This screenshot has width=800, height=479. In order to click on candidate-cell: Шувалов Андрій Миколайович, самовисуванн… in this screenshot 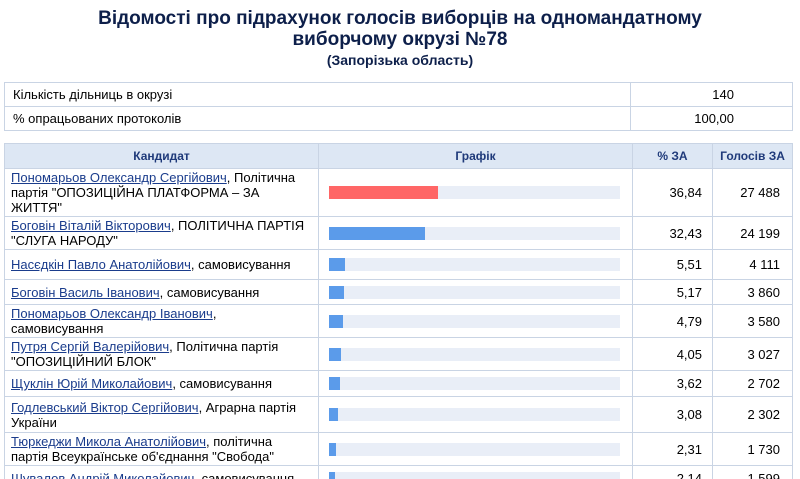, I will do `click(161, 472)`.